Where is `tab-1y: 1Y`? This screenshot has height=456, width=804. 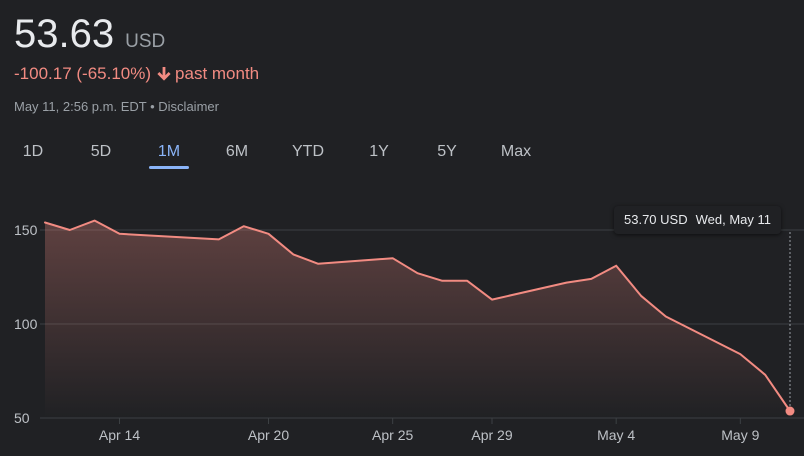
tab-1y: 1Y is located at coordinates (379, 151).